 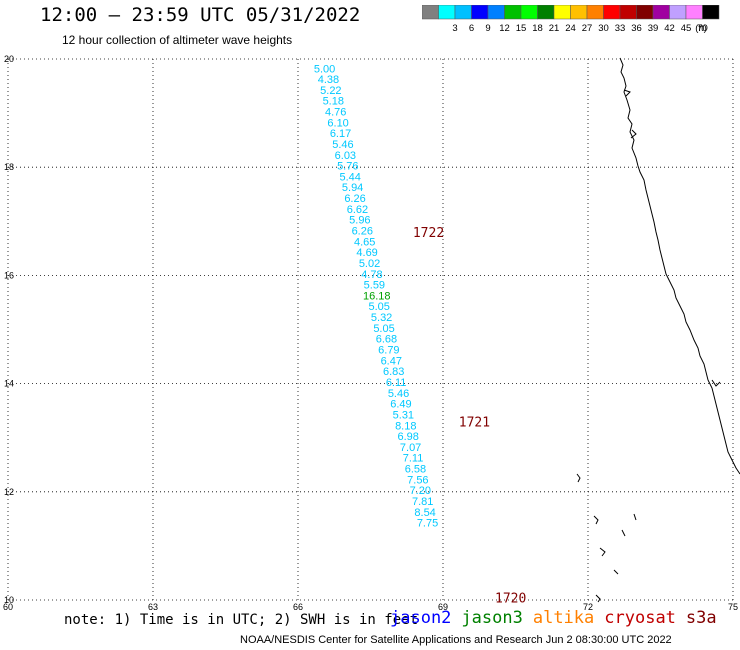 I want to click on wave-height-label: 4.78, so click(x=371, y=275).